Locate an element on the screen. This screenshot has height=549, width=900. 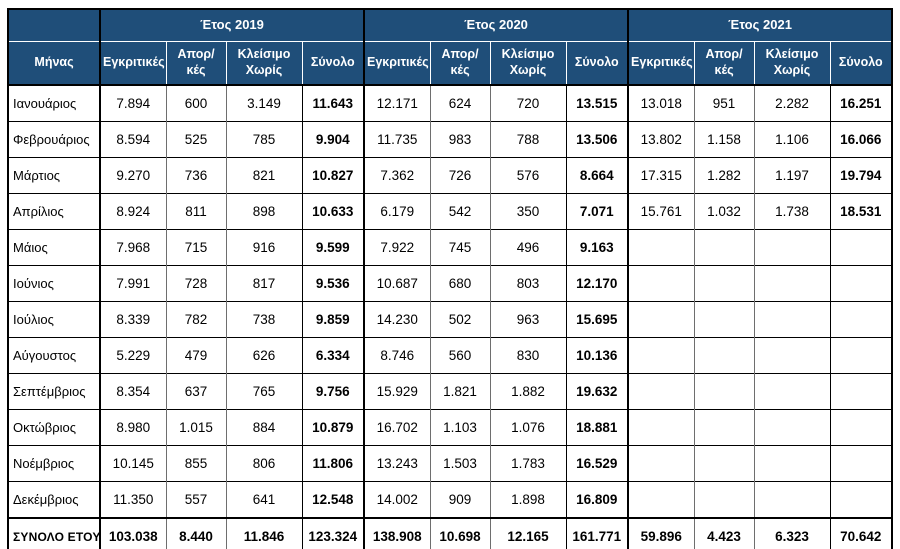
year-header-2019: Έτος 2019 is located at coordinates (231, 25).